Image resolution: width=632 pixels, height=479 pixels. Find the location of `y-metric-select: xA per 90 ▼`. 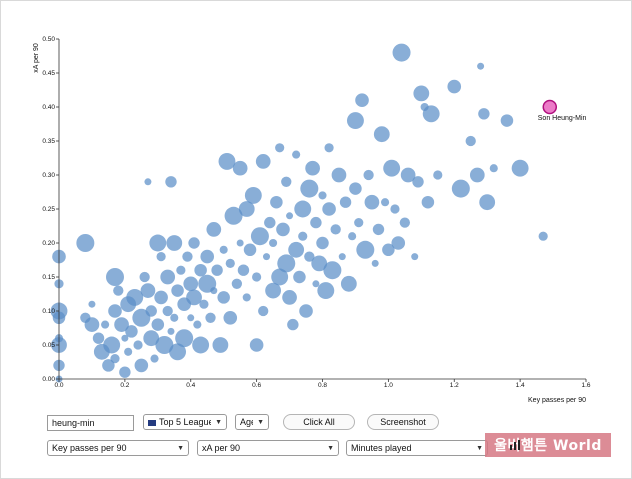

y-metric-select: xA per 90 ▼ is located at coordinates (268, 448).